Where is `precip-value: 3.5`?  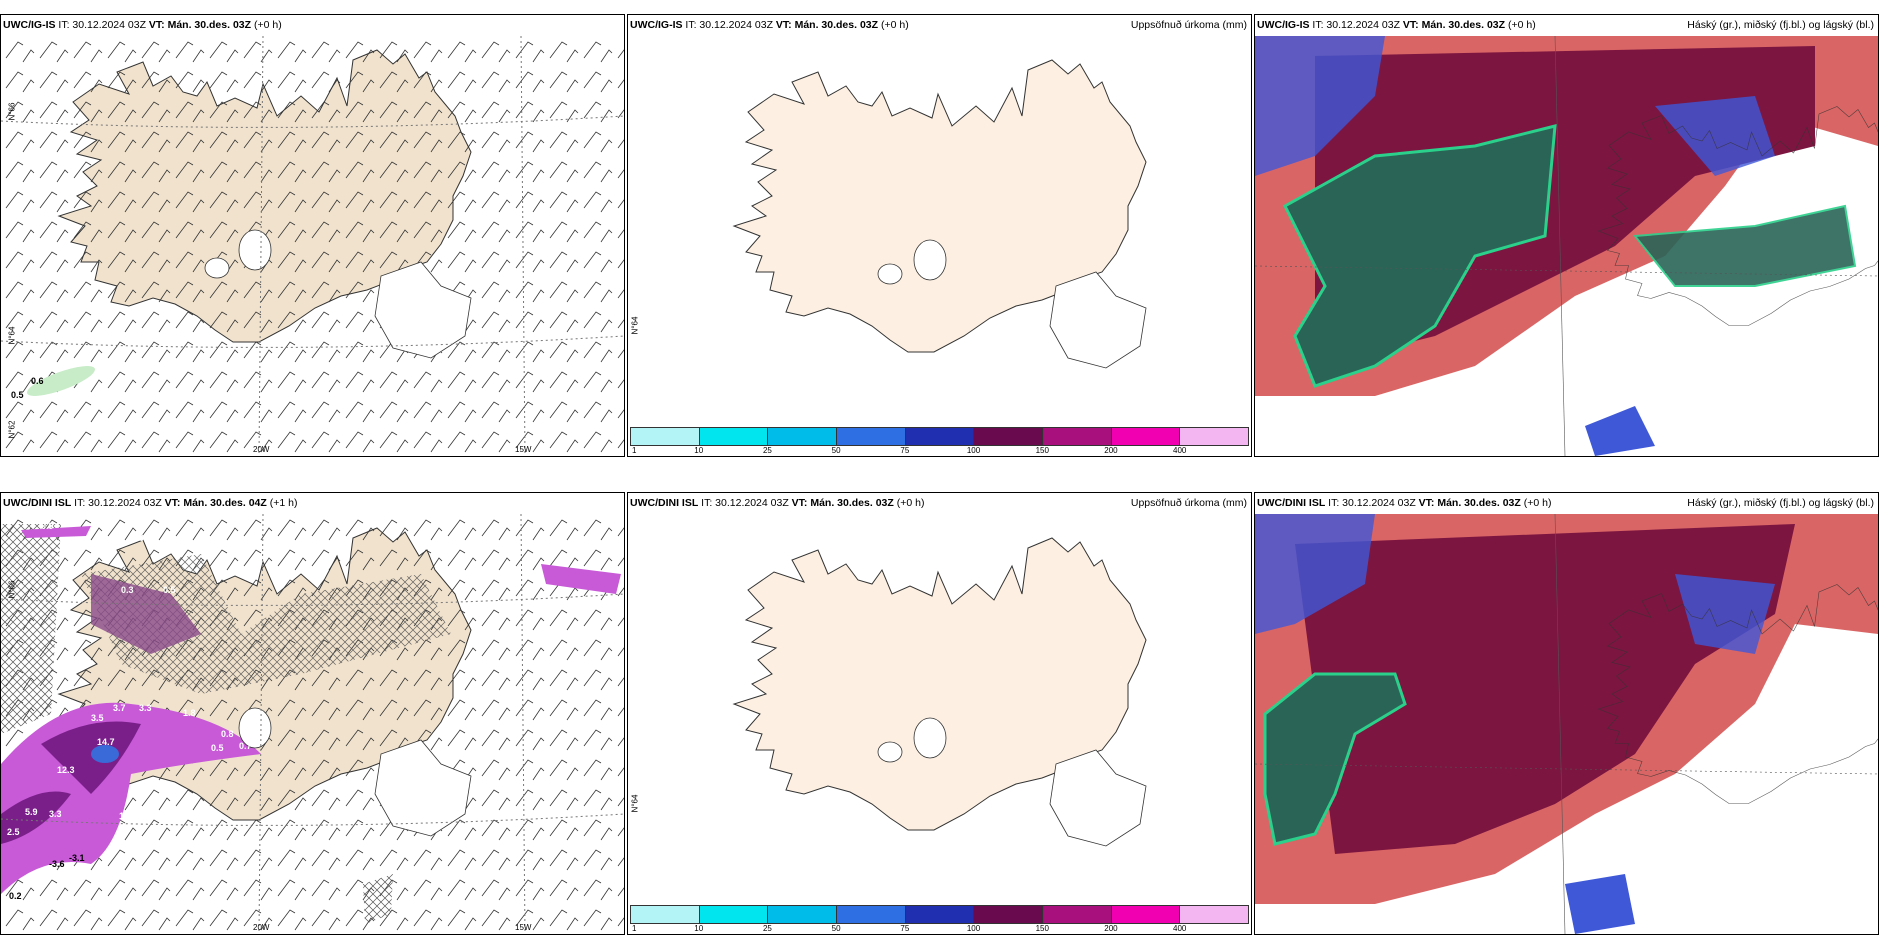 precip-value: 3.5 is located at coordinates (97, 718).